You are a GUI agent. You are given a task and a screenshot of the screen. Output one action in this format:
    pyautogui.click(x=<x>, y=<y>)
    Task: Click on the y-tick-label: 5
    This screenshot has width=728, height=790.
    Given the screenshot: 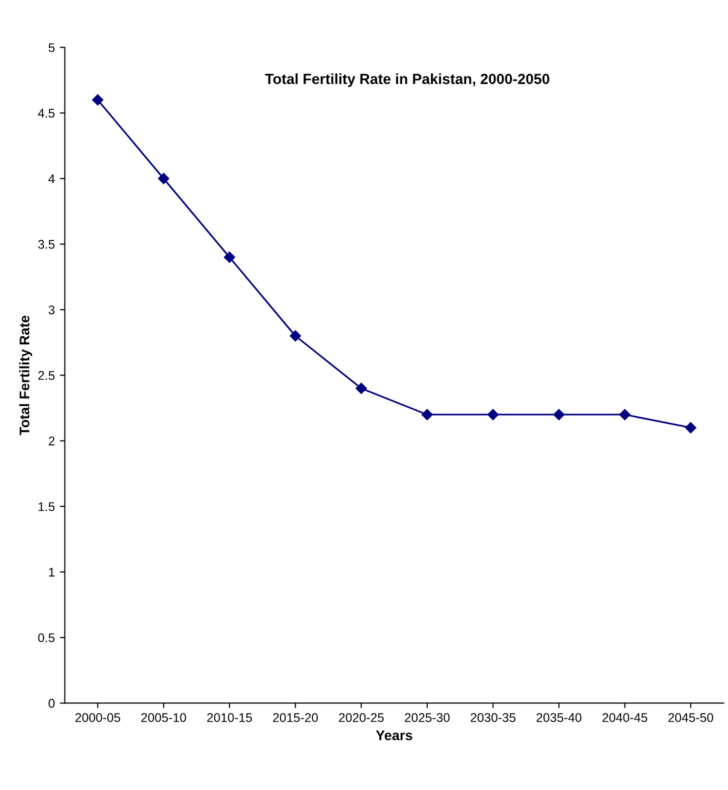 What is the action you would take?
    pyautogui.click(x=51, y=47)
    